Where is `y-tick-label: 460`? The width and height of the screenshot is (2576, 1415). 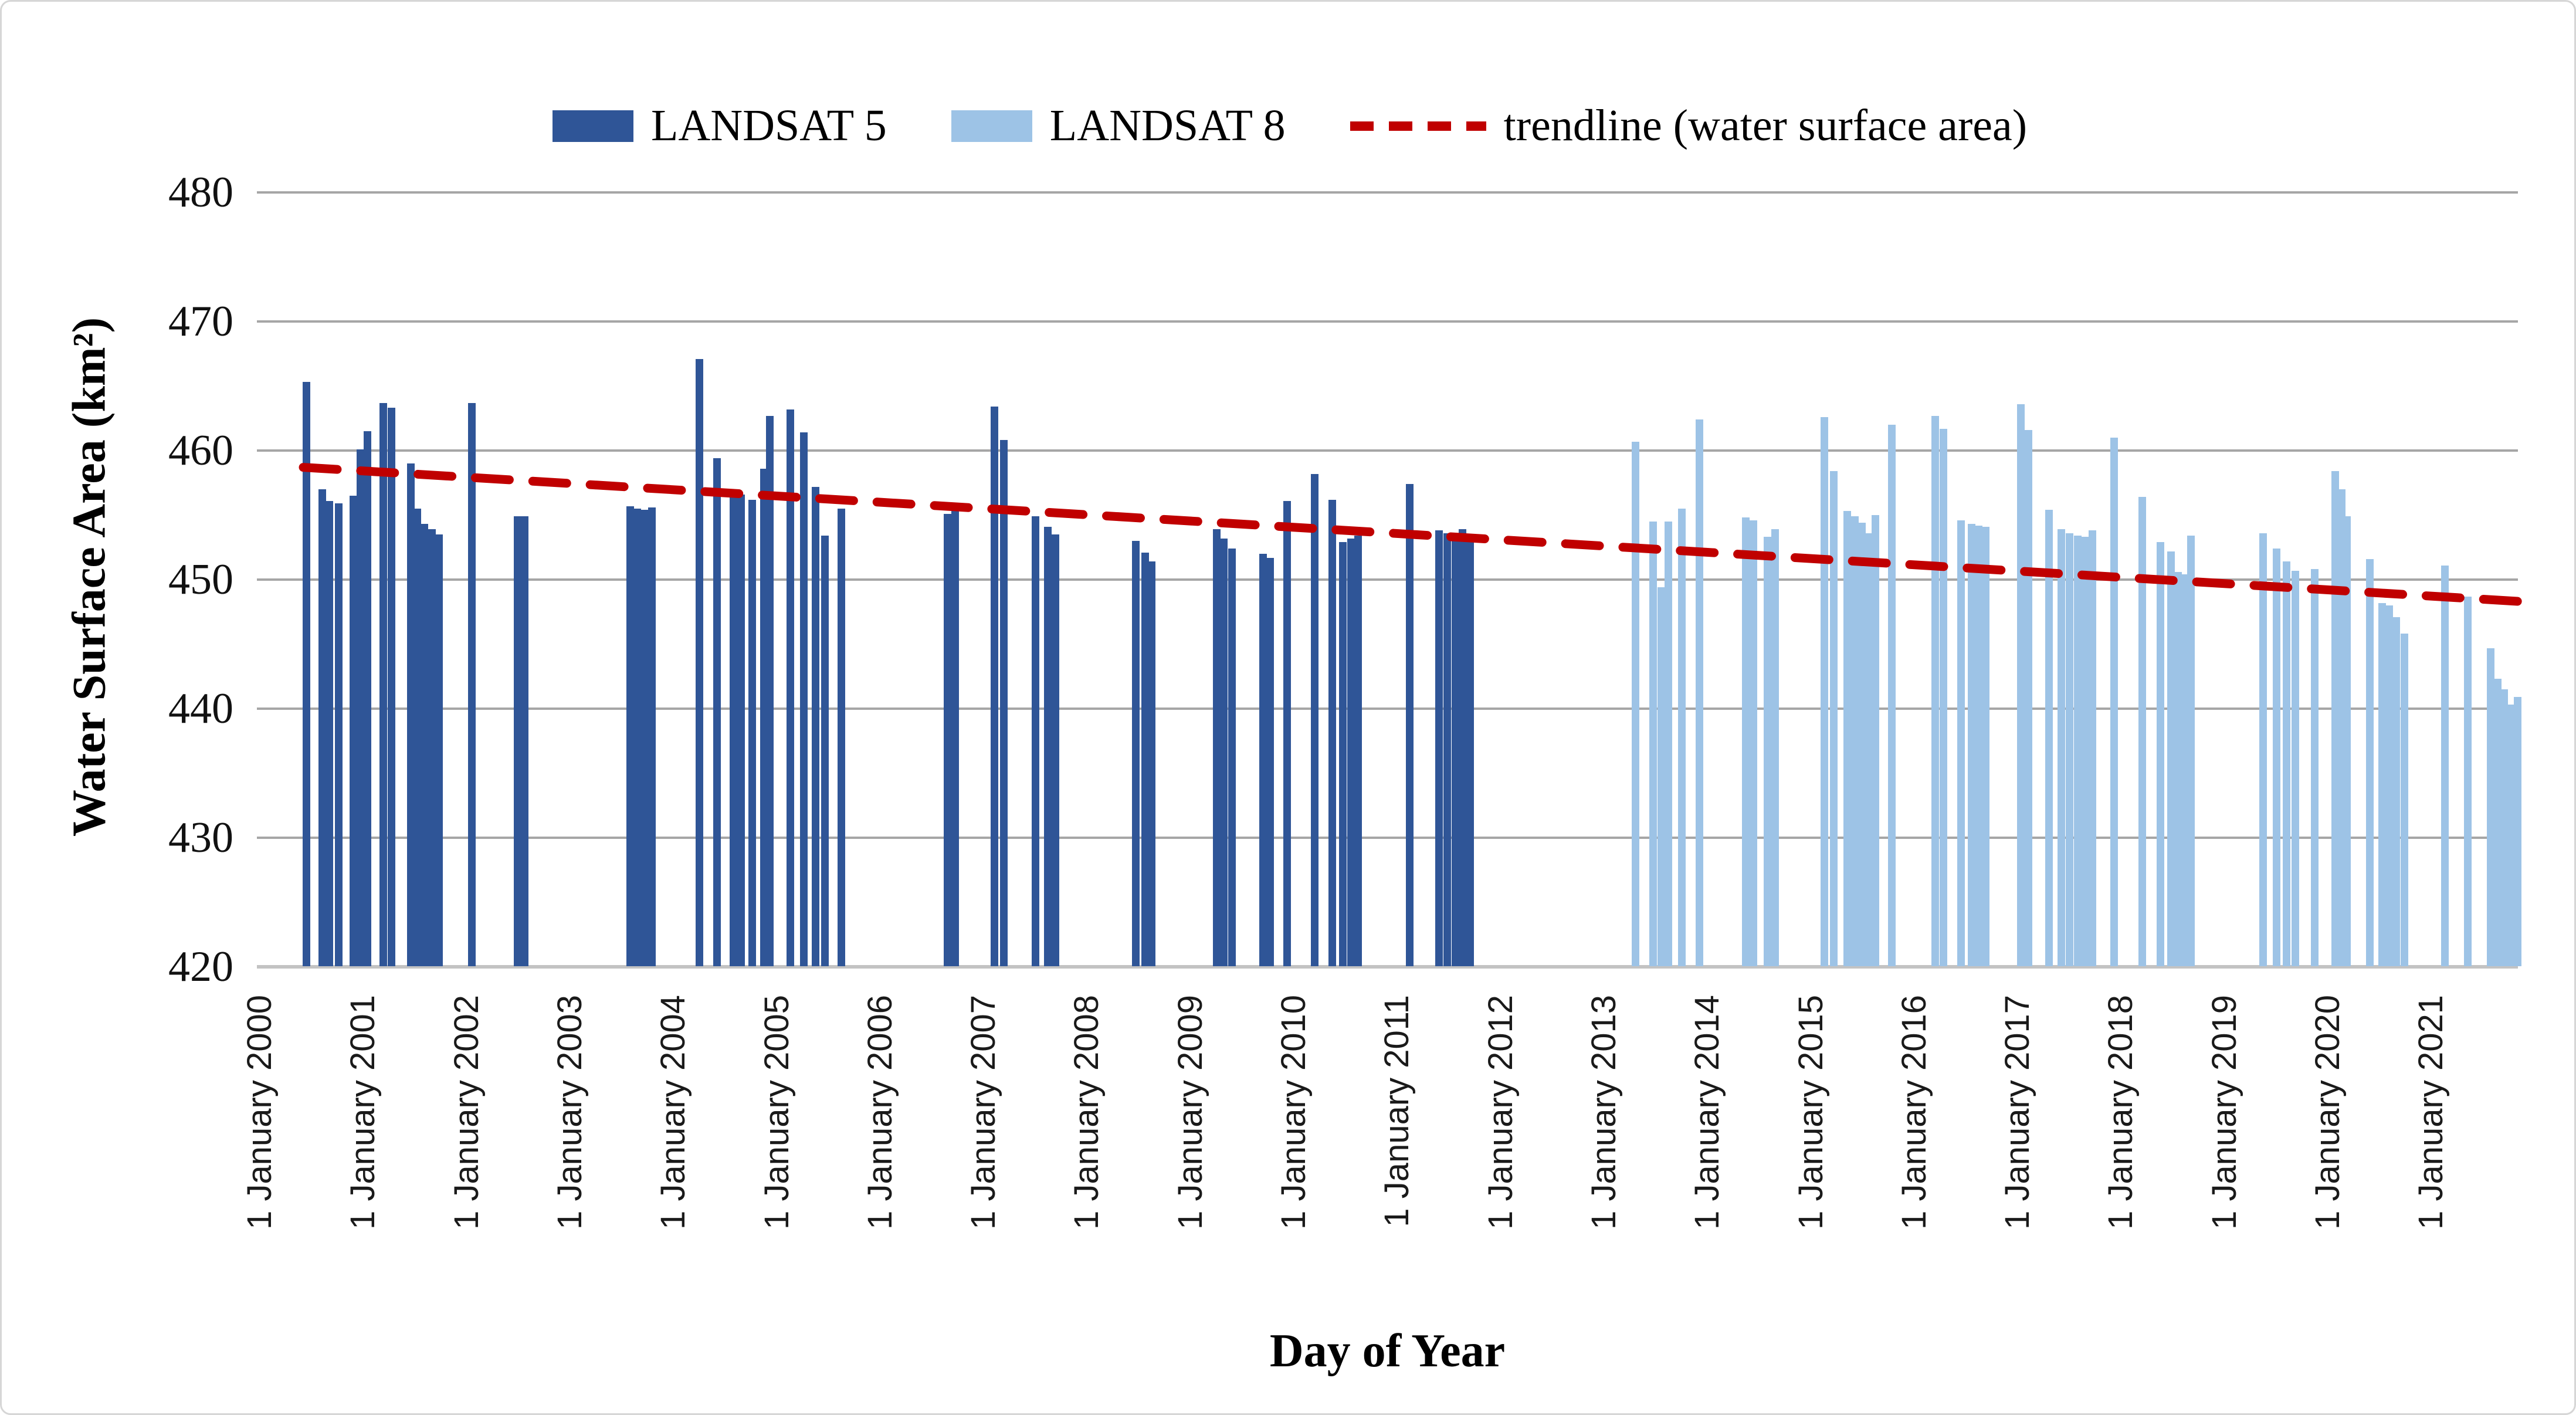 y-tick-label: 460 is located at coordinates (200, 451).